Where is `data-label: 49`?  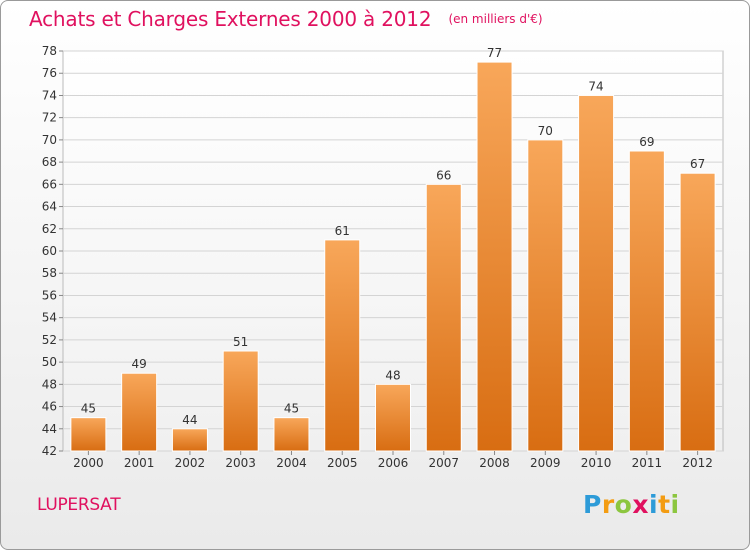 data-label: 49 is located at coordinates (139, 364).